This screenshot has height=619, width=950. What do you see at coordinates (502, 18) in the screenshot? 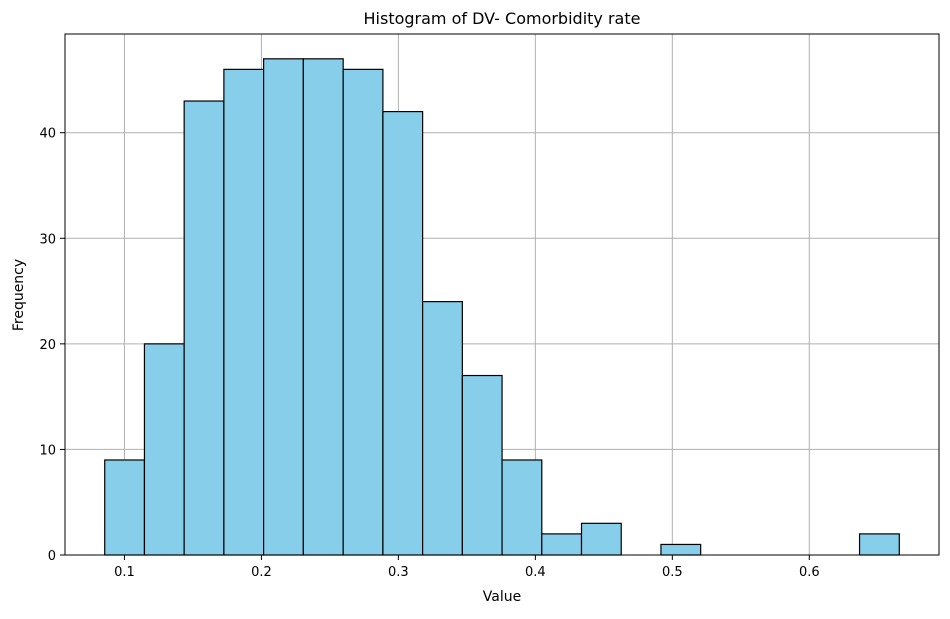
I see `chart-title: Histogram of DV- Comorbidity rate` at bounding box center [502, 18].